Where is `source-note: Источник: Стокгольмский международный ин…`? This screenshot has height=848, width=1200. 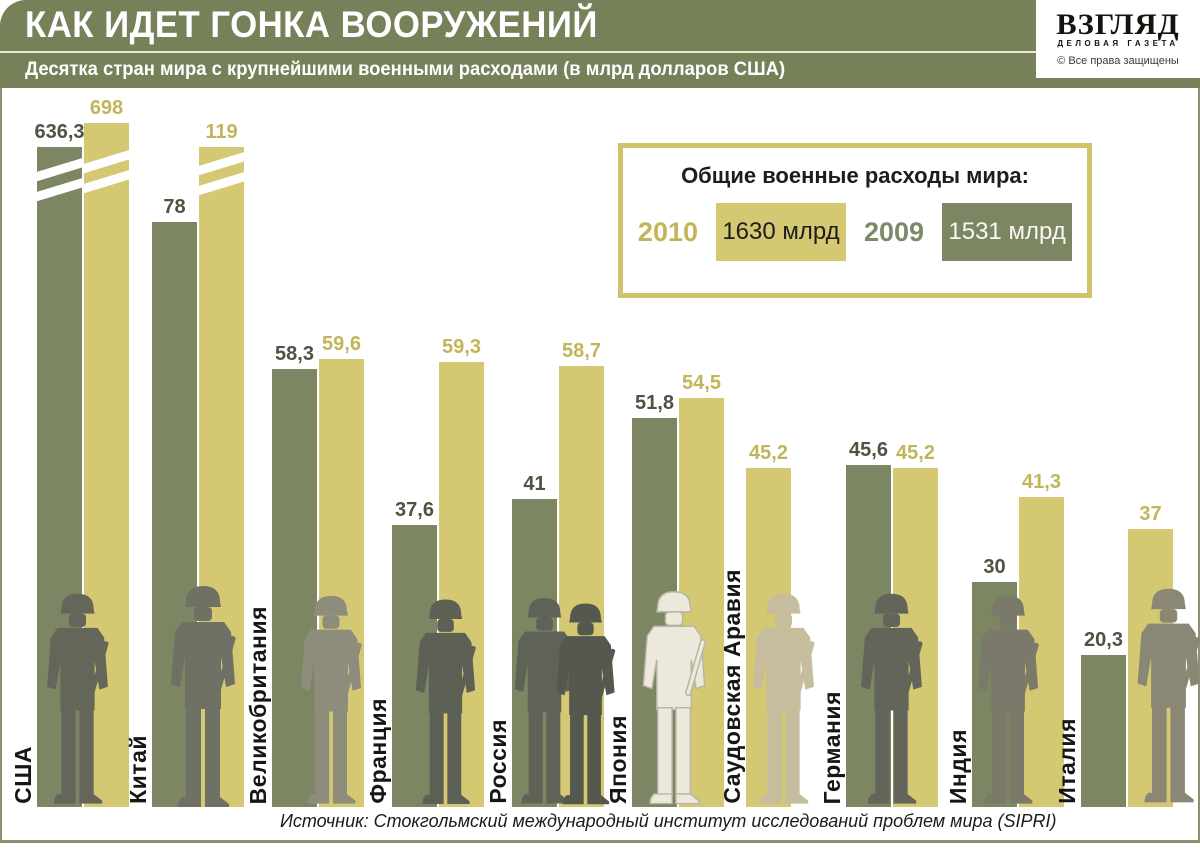
source-note: Источник: Стокгольмский международный ин… is located at coordinates (668, 821).